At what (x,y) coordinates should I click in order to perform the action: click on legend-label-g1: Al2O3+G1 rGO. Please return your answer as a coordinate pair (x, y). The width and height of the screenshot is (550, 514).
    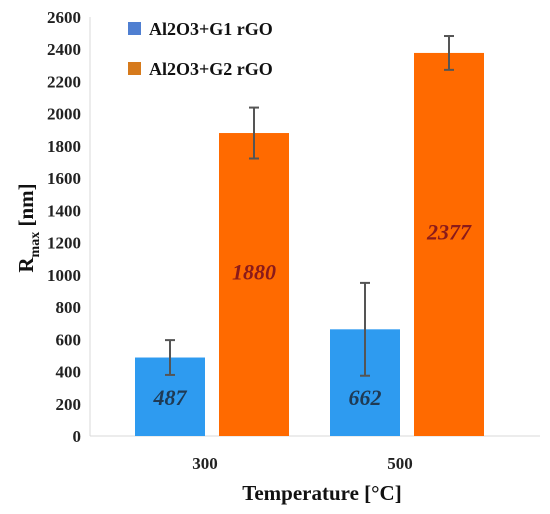
    Looking at the image, I should click on (211, 29).